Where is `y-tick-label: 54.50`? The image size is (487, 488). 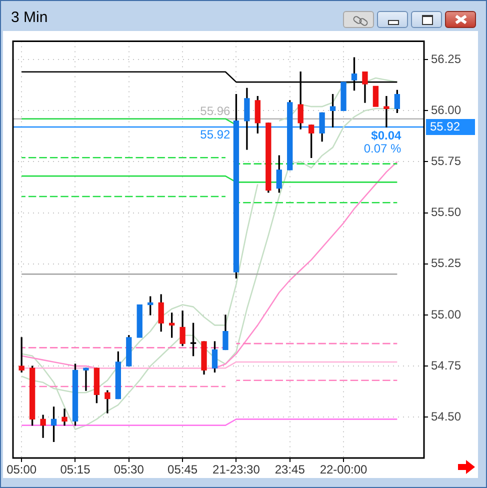
y-tick-label: 54.50 is located at coordinates (446, 416).